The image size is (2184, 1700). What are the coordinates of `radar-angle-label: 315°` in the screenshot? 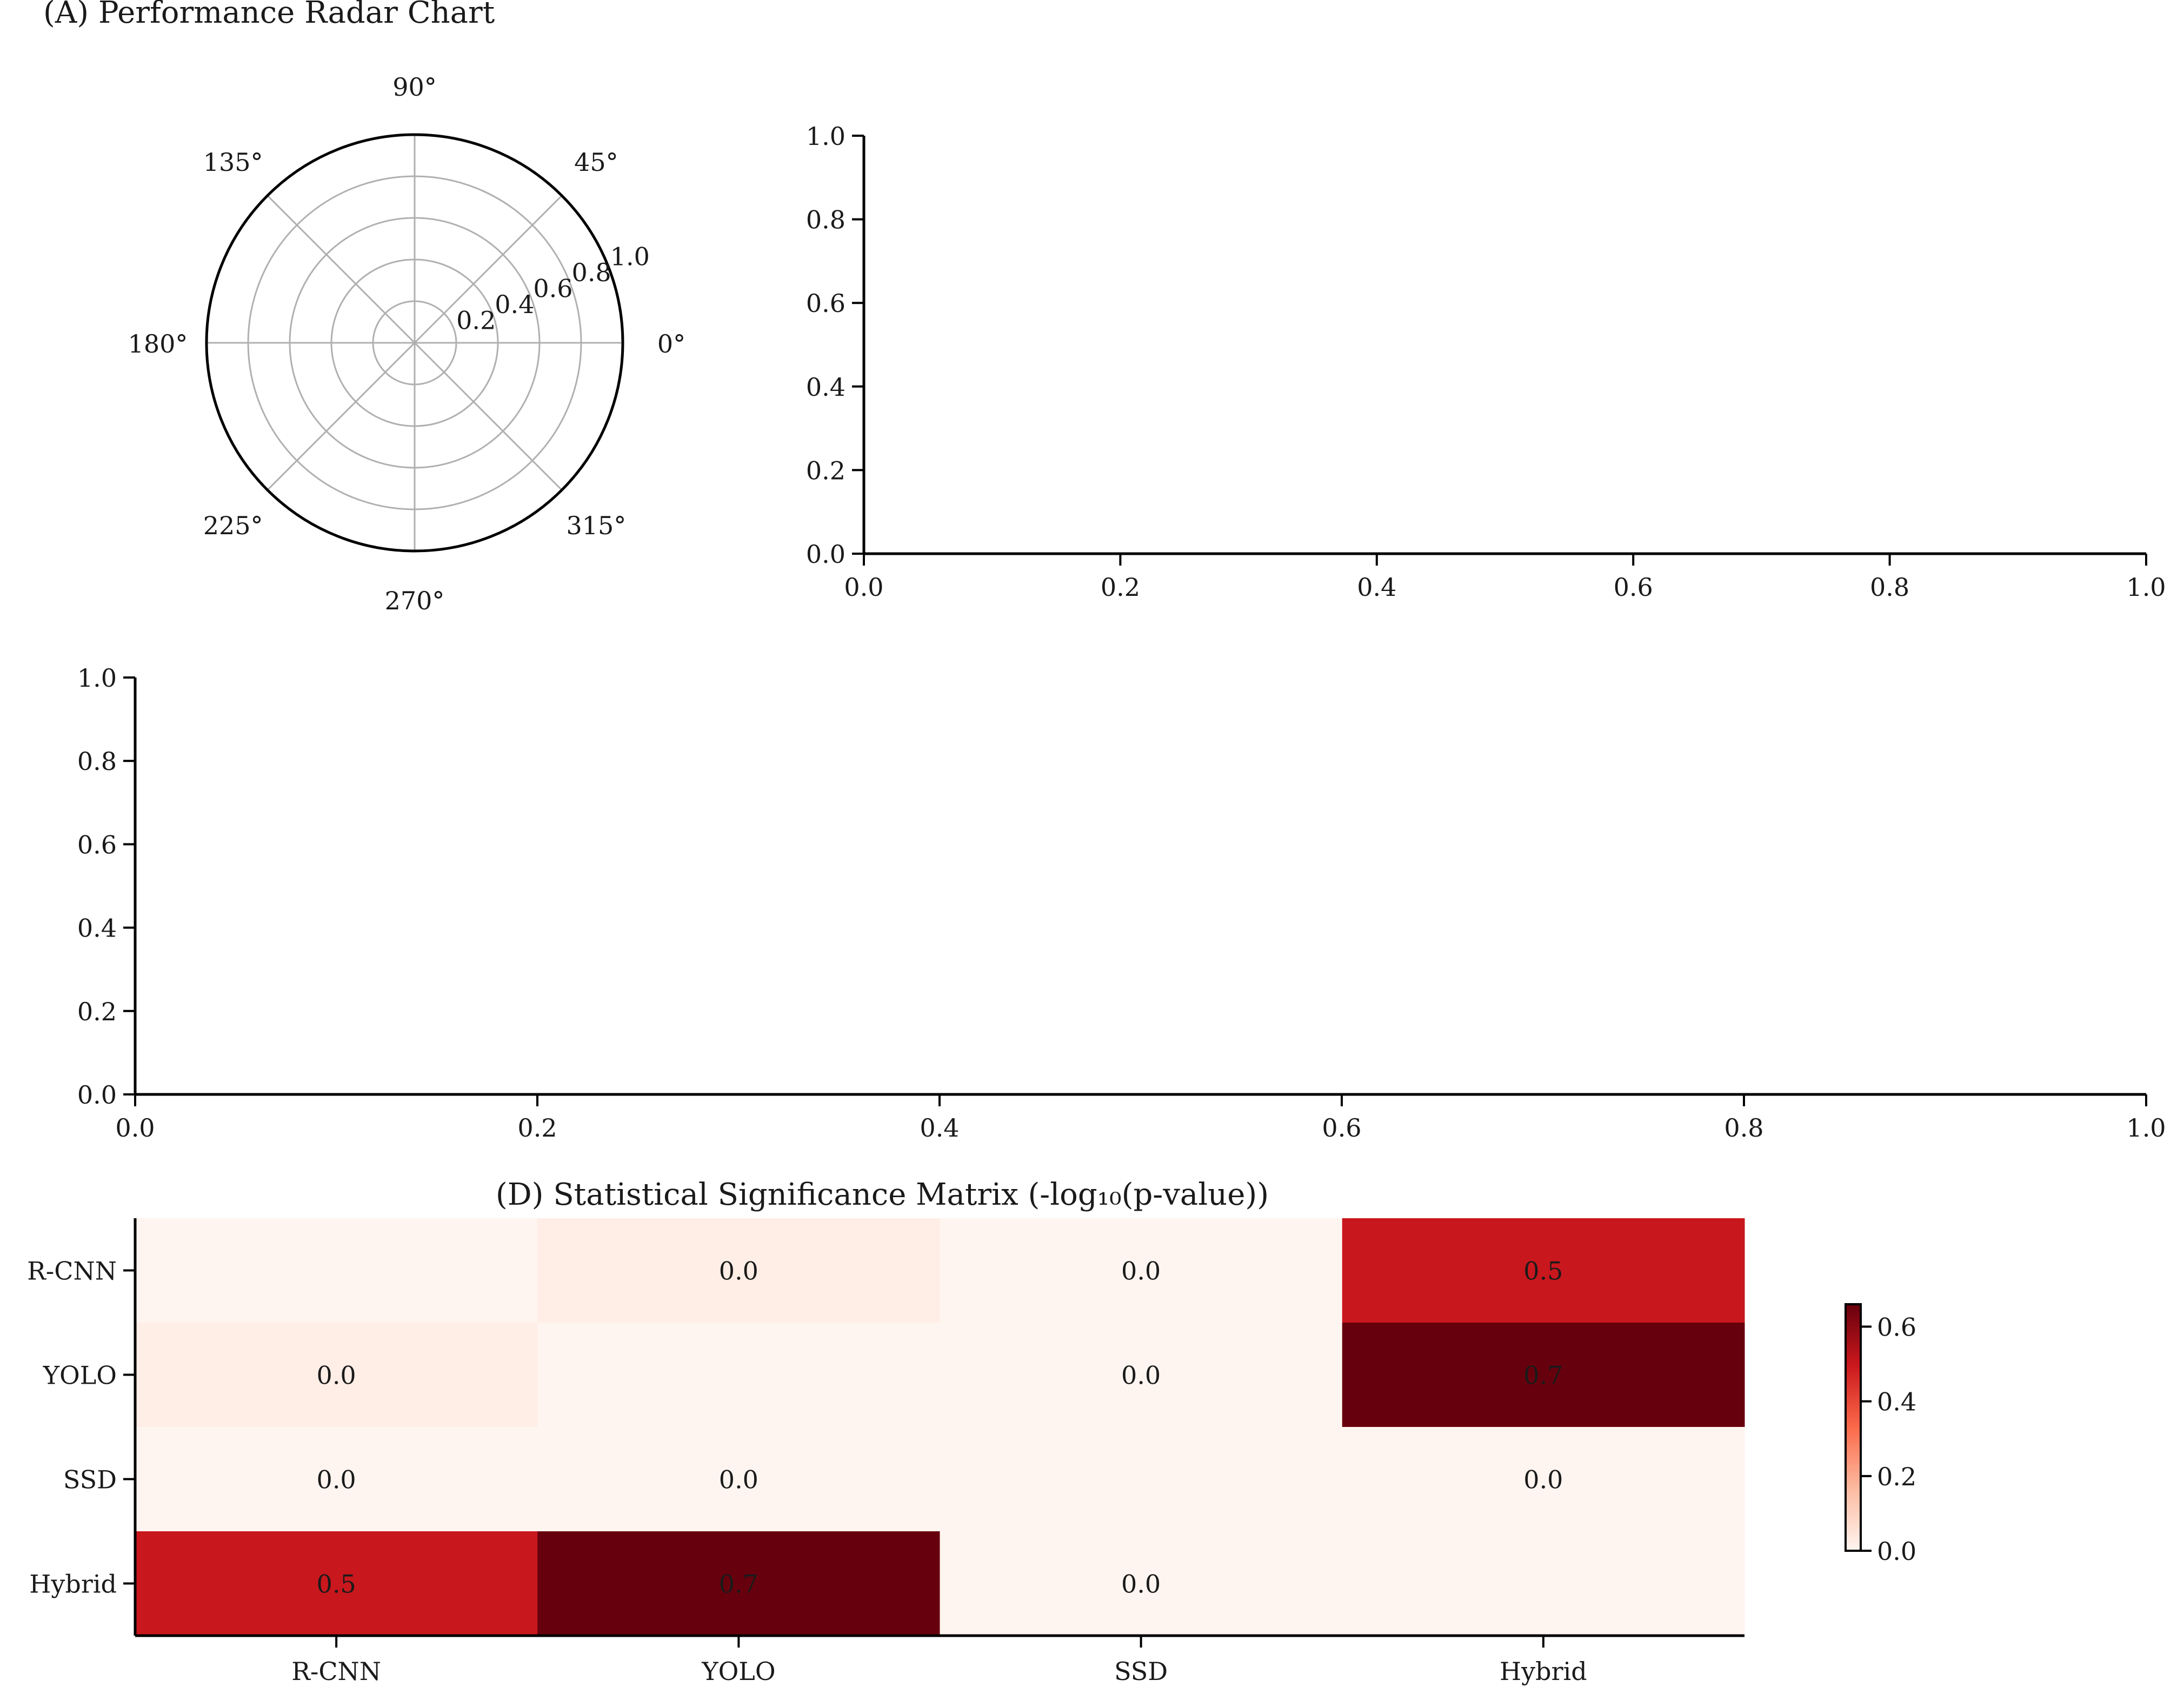 It's located at (596, 525).